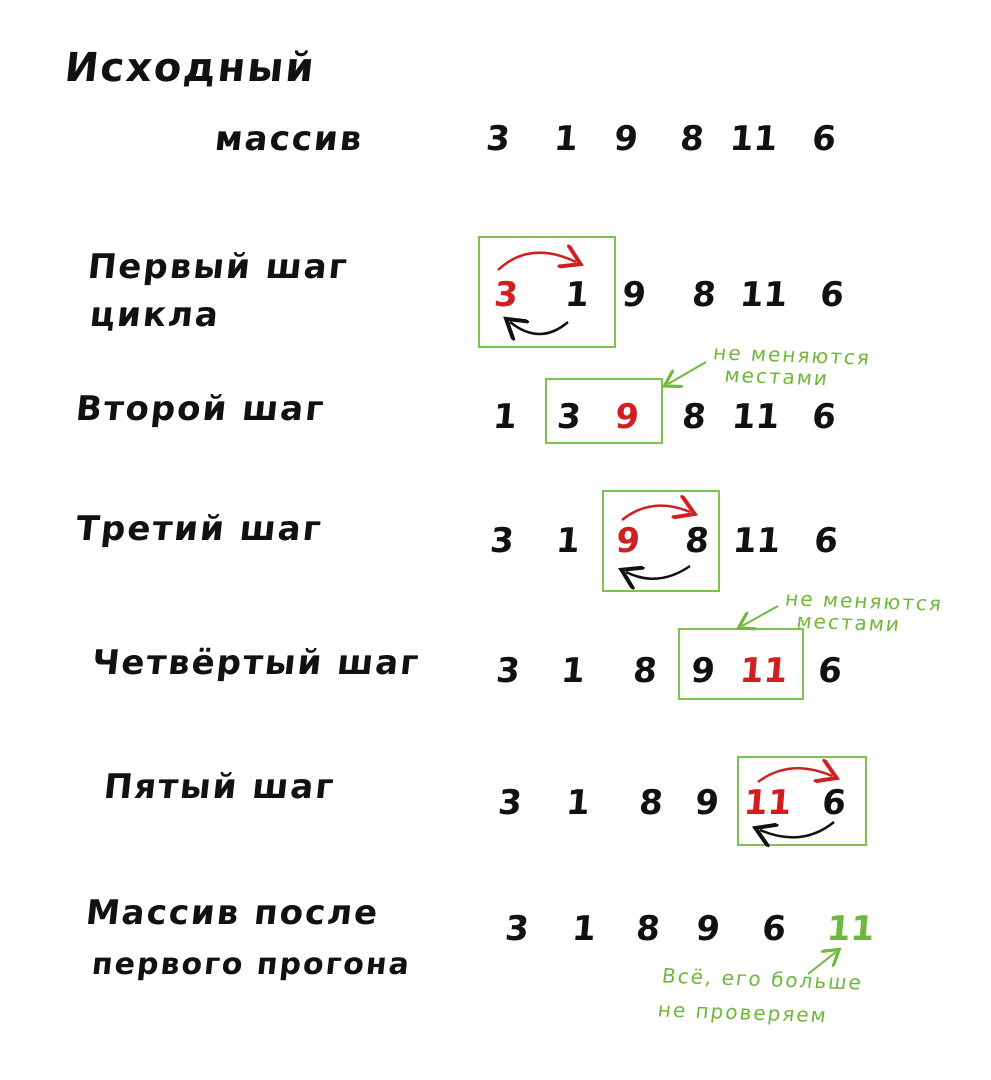 This screenshot has width=991, height=1080. I want to click on row-label-initial-line2: массив, so click(289, 139).